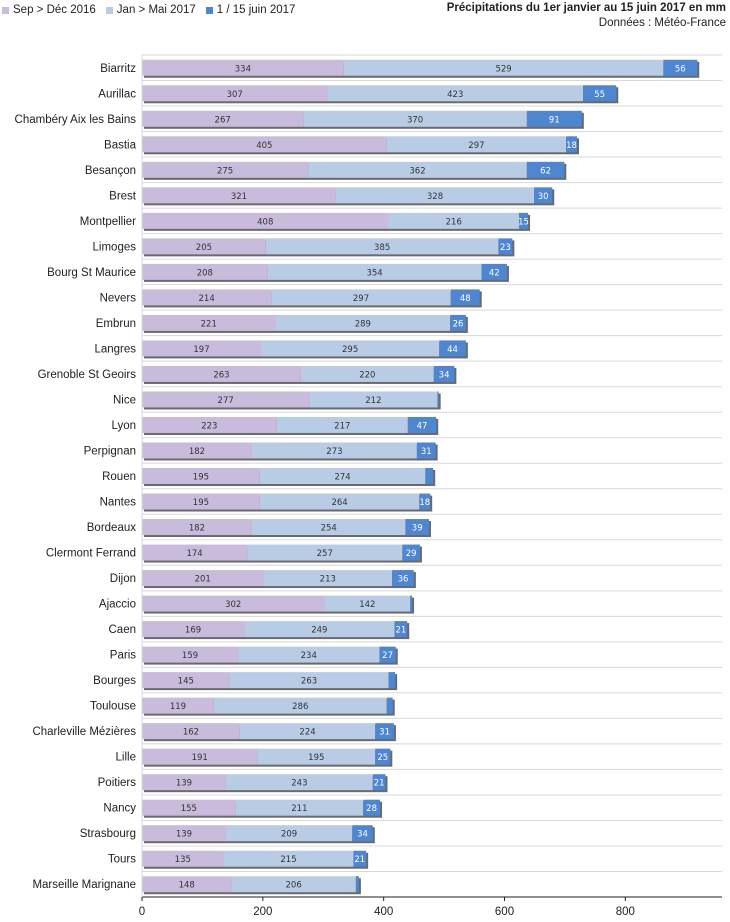 This screenshot has width=730, height=922. Describe the element at coordinates (120, 145) in the screenshot. I see `category-label: Bastia` at that location.